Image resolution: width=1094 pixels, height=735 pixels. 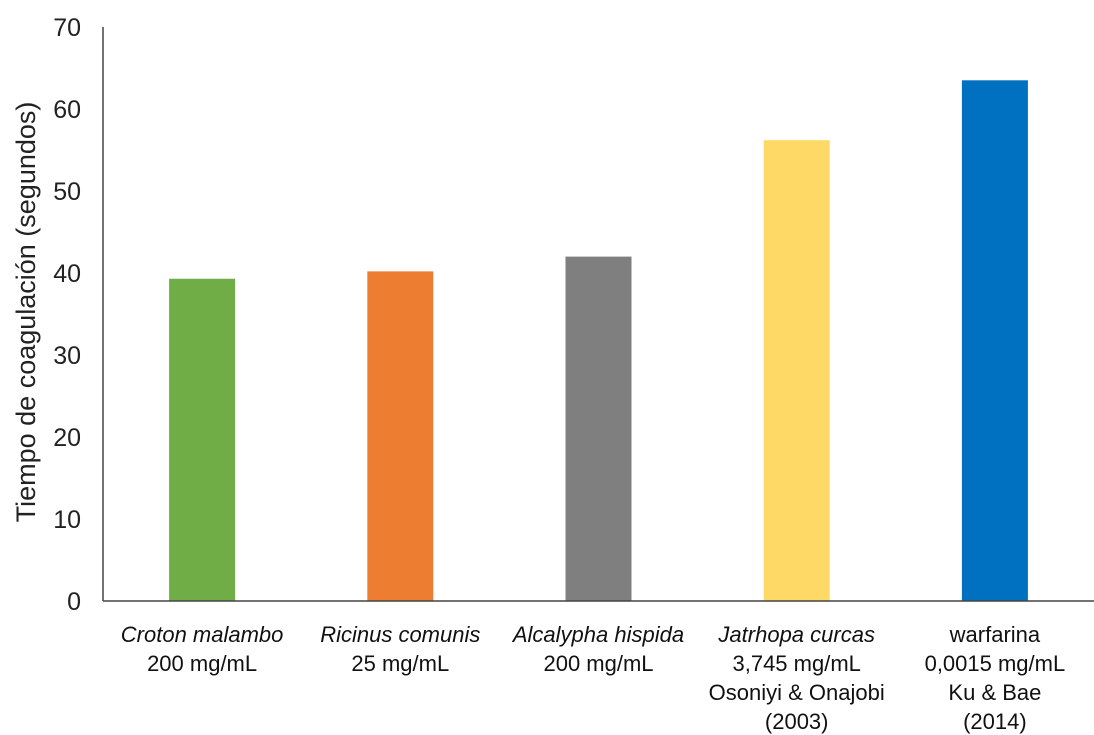 I want to click on y-tick-label: 30, so click(x=67, y=356).